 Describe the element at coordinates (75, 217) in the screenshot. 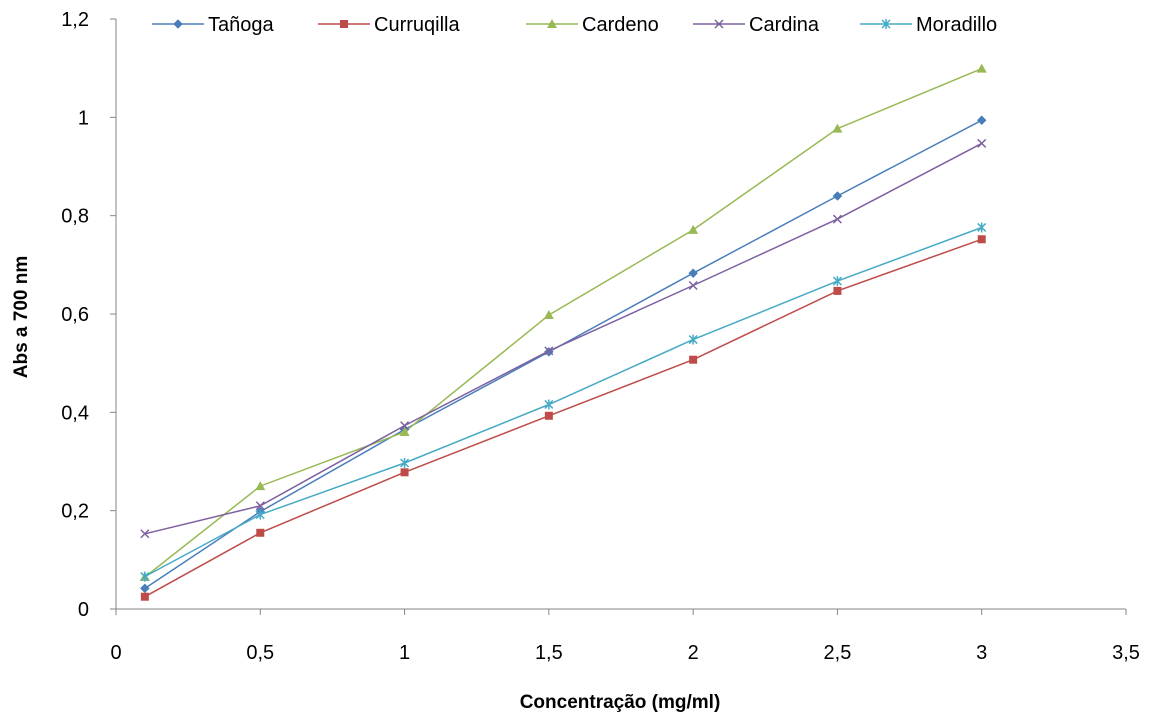

I see `y-tick-label: 0,8` at that location.